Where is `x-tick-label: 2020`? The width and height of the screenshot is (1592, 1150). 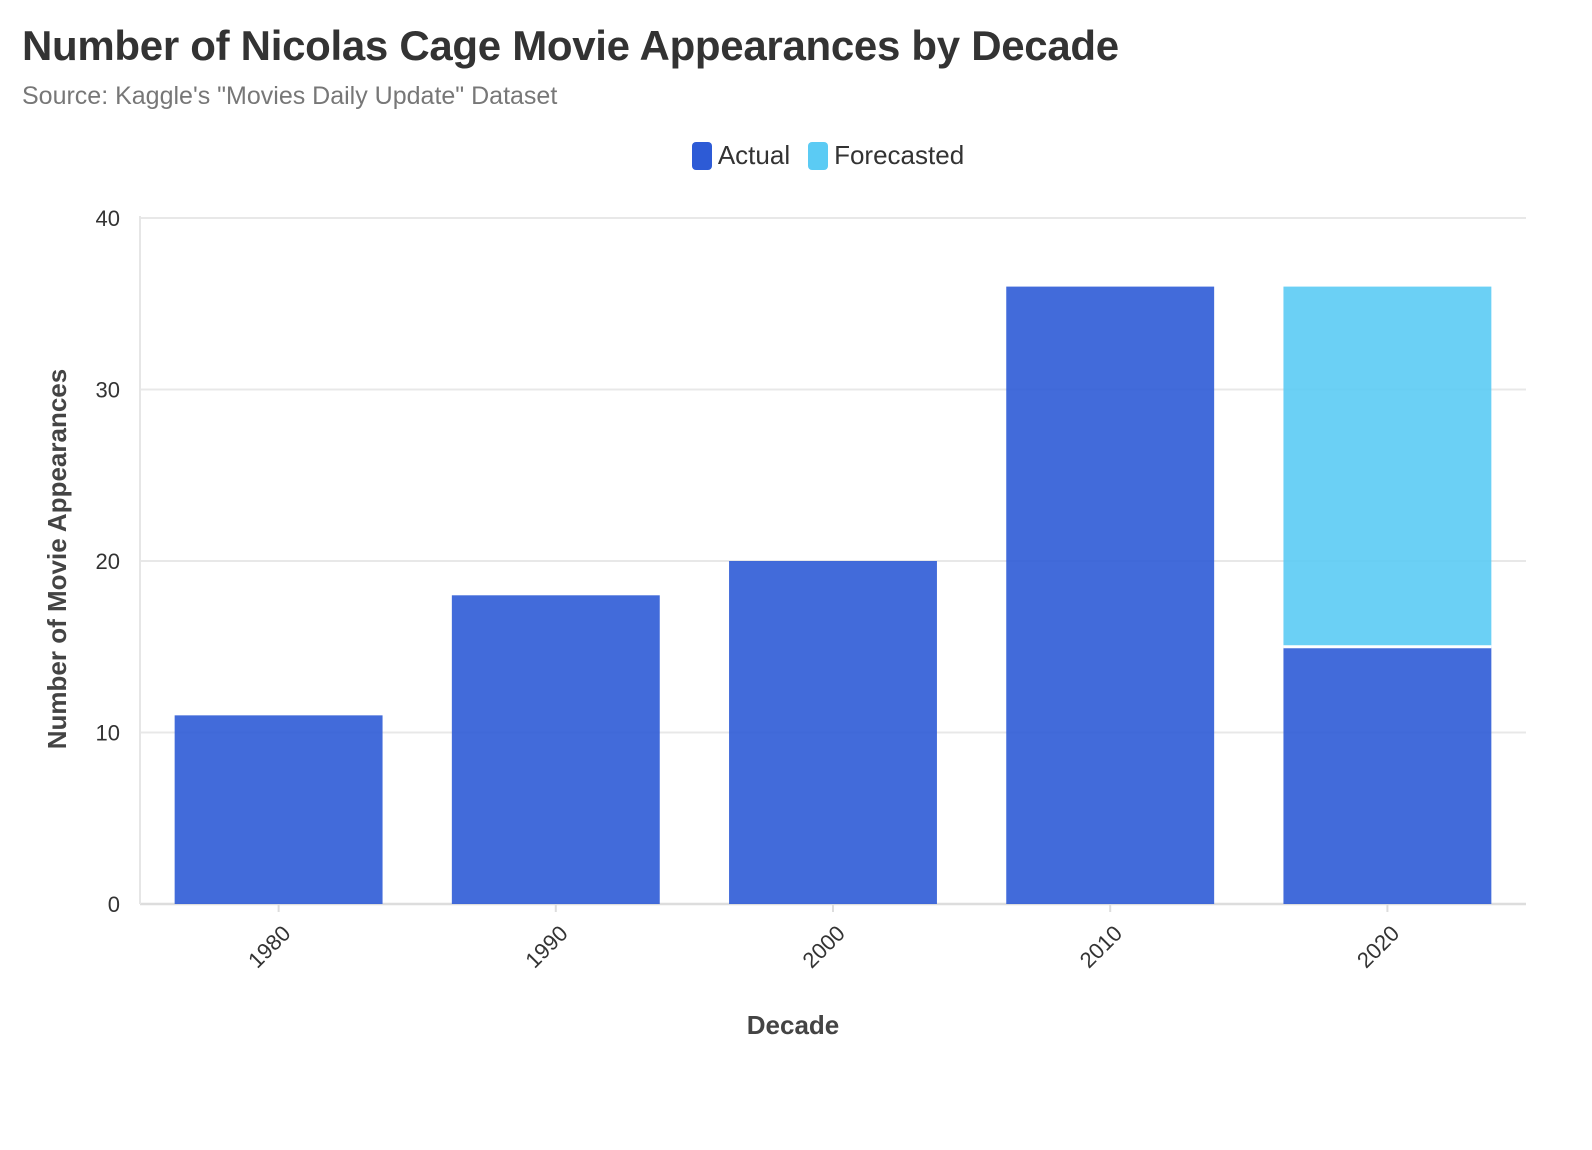 x-tick-label: 2020 is located at coordinates (1378, 947).